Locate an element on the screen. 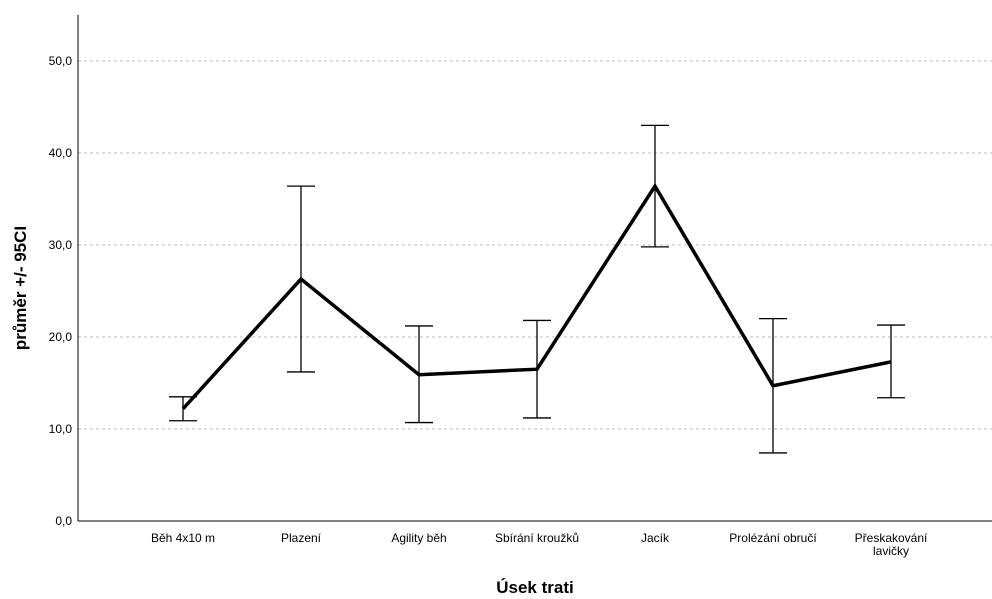  x-tick-label-line: Běh 4x10 m is located at coordinates (183, 538).